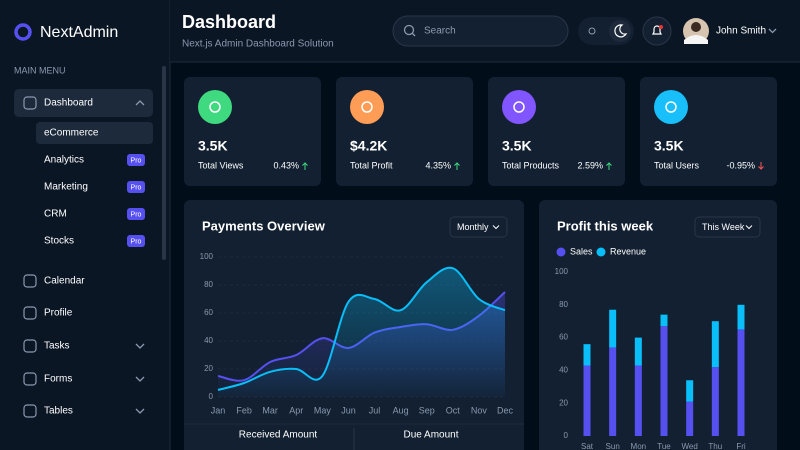 This screenshot has height=450, width=800. Describe the element at coordinates (772, 31) in the screenshot. I see `user-chevron` at that location.